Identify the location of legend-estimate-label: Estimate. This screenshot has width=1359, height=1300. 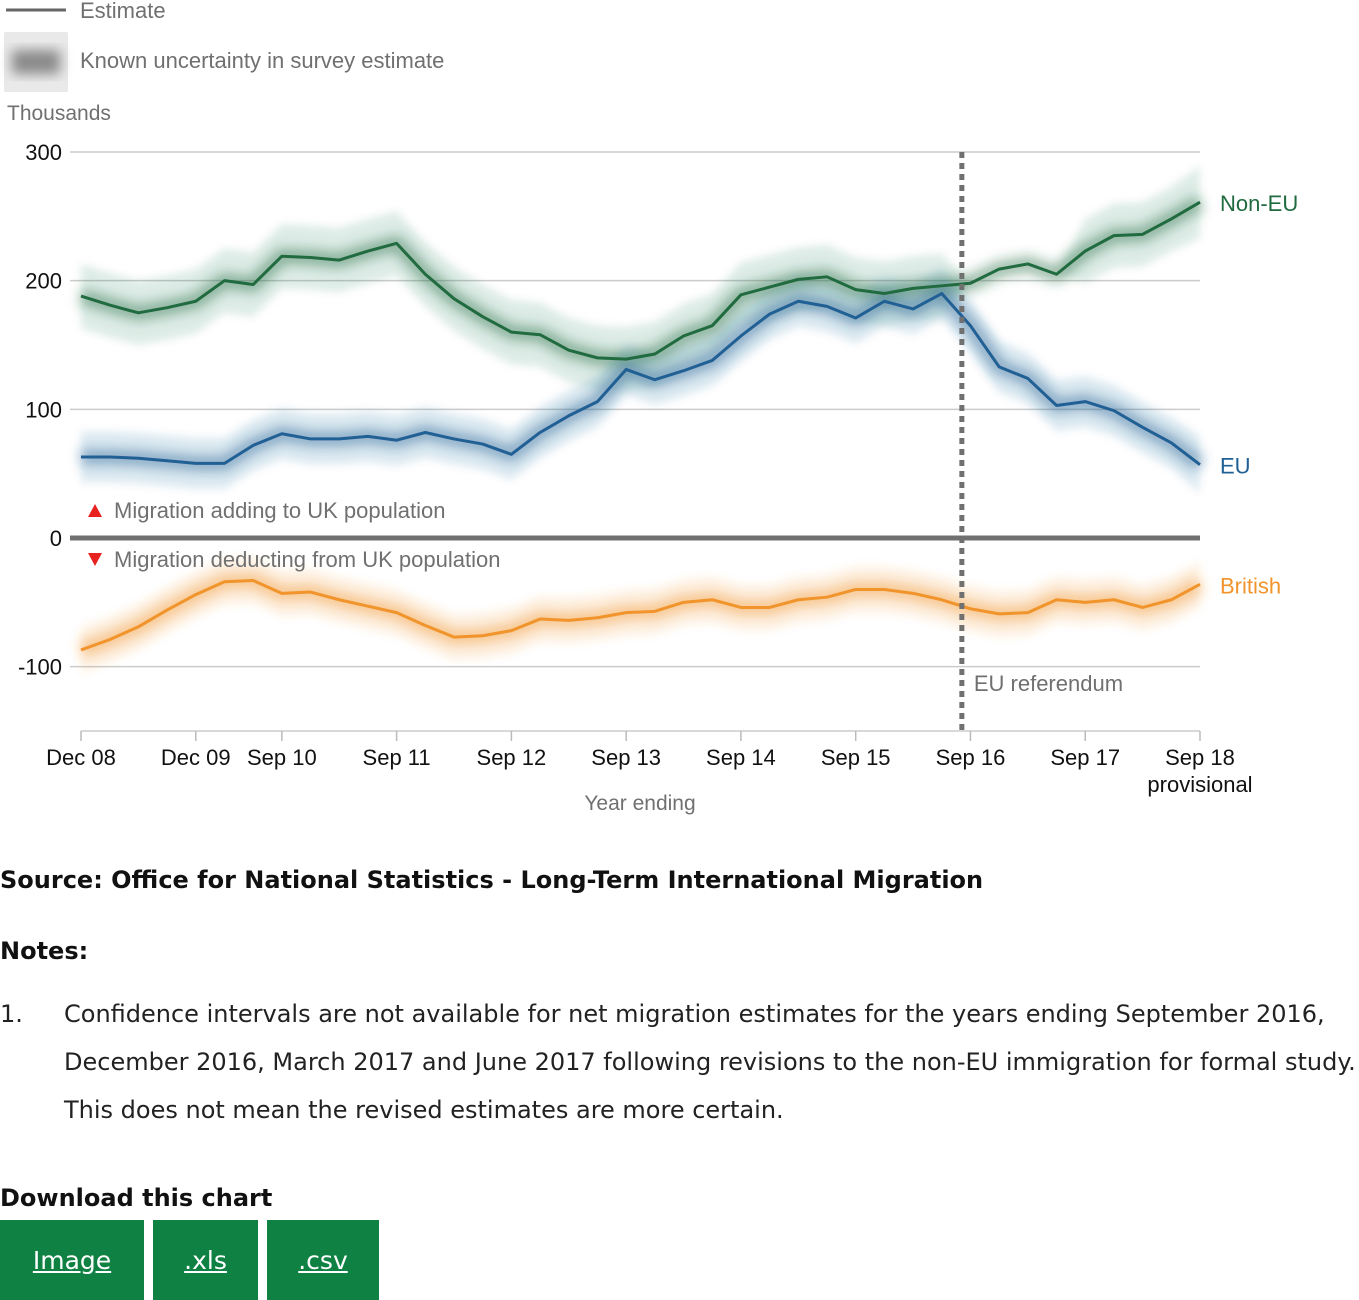
(123, 11).